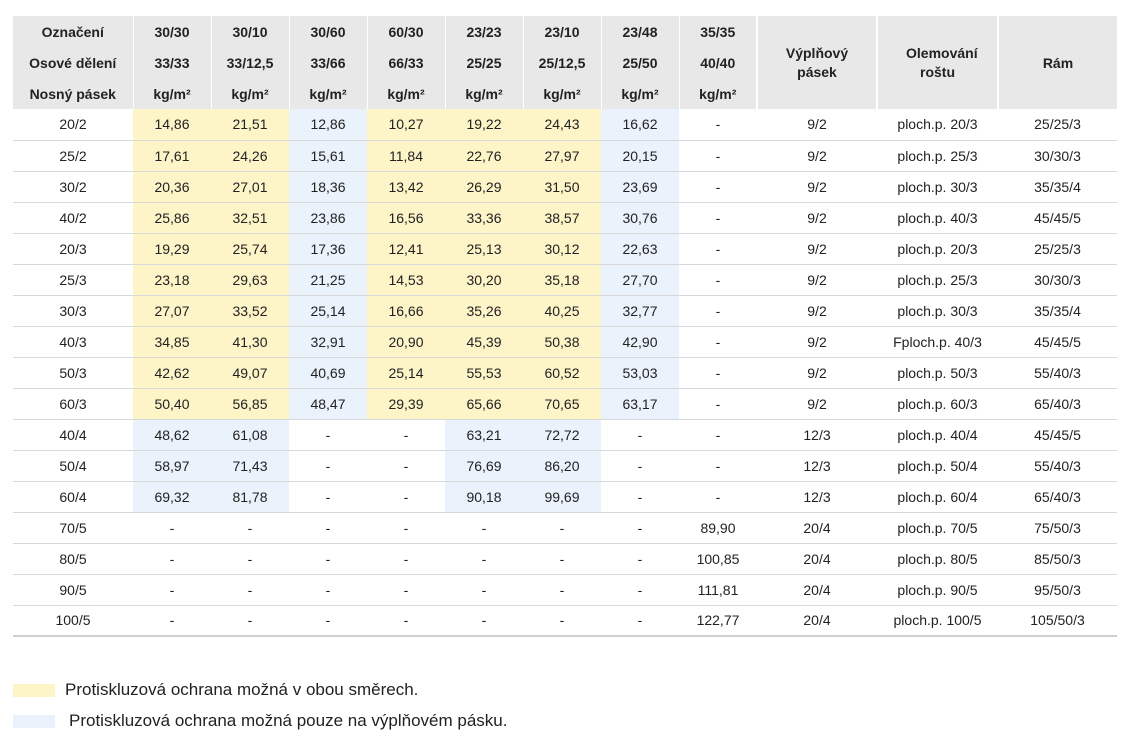 This screenshot has width=1134, height=742. What do you see at coordinates (172, 249) in the screenshot?
I see `weight-cell: 19,29` at bounding box center [172, 249].